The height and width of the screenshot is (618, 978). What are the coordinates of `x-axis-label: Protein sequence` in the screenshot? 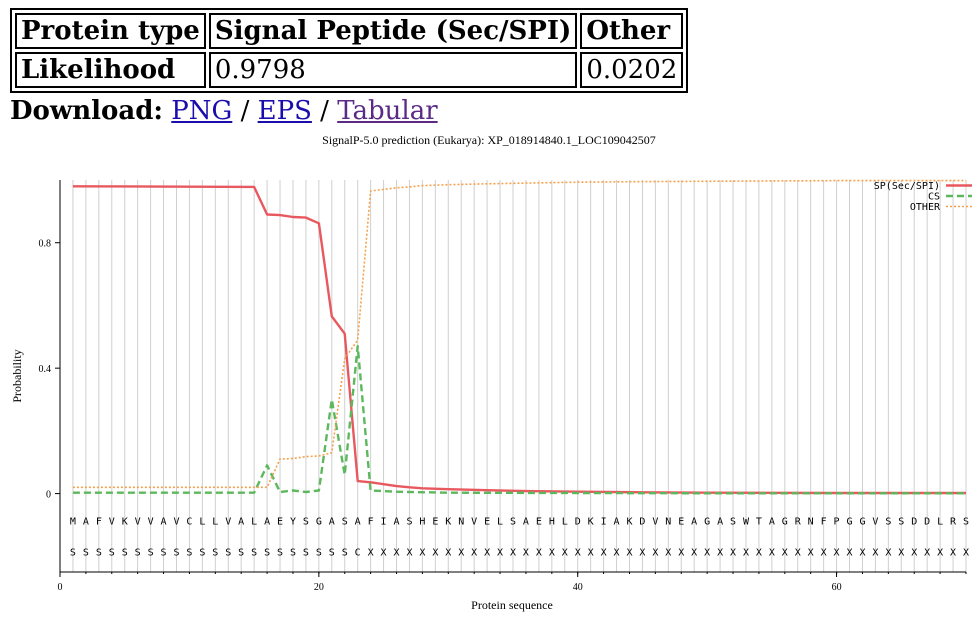 It's located at (512, 605).